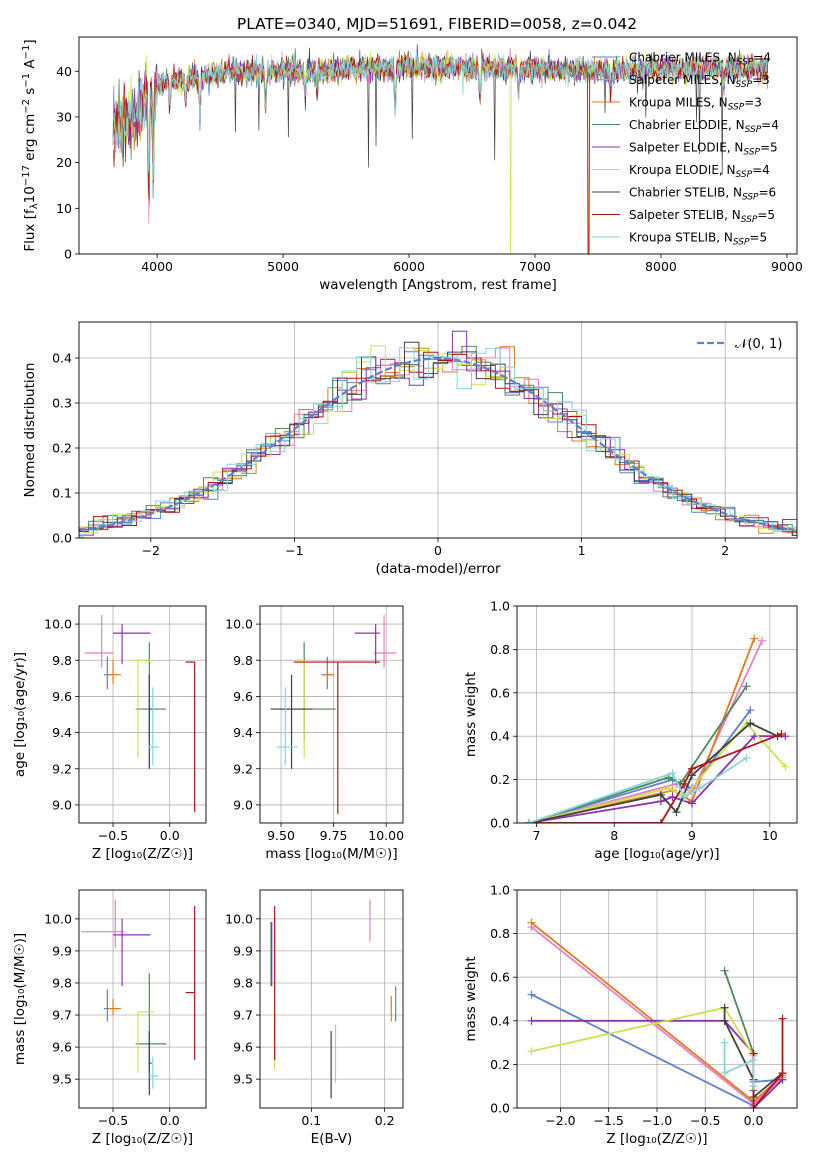 Image resolution: width=819 pixels, height=1170 pixels. What do you see at coordinates (26, 106) in the screenshot?
I see `y-label-part: −2` at bounding box center [26, 106].